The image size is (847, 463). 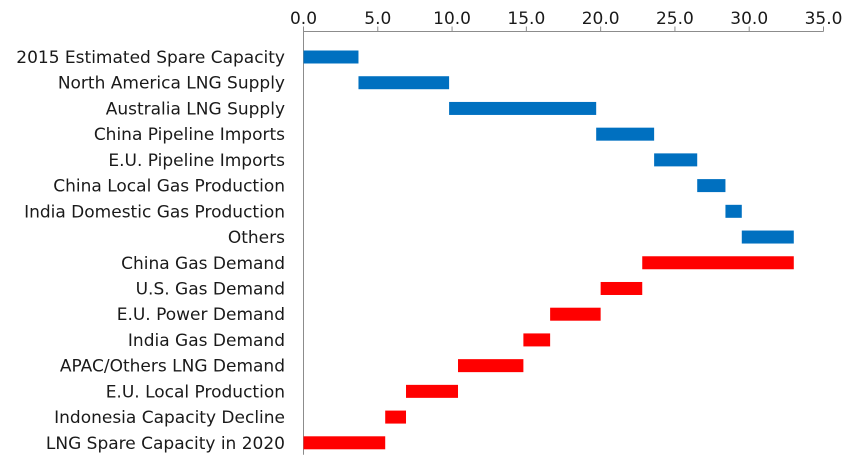 What do you see at coordinates (201, 315) in the screenshot?
I see `category-label: E.U. Power Demand` at bounding box center [201, 315].